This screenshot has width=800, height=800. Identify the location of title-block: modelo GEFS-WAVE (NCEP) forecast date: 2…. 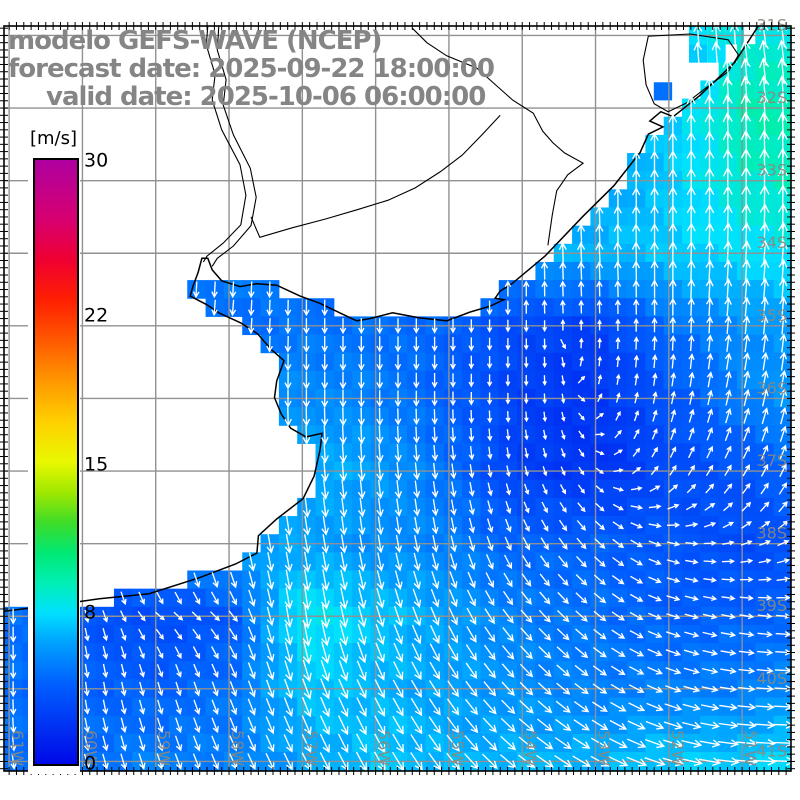
(251, 69).